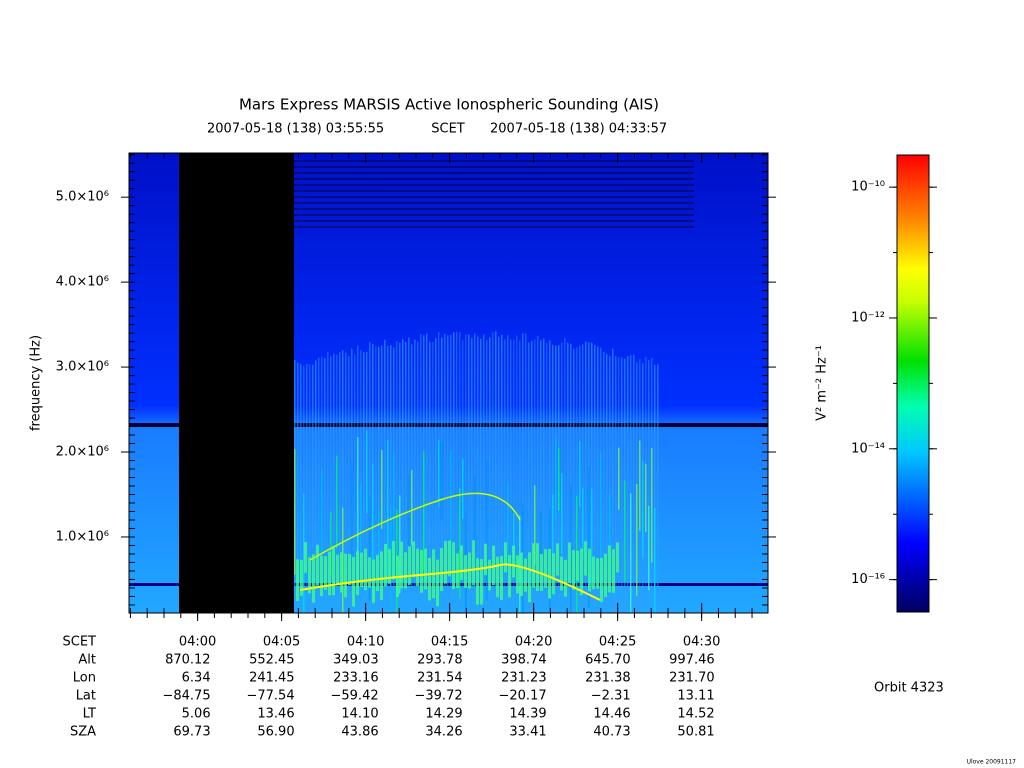  I want to click on data-gap, so click(236, 383).